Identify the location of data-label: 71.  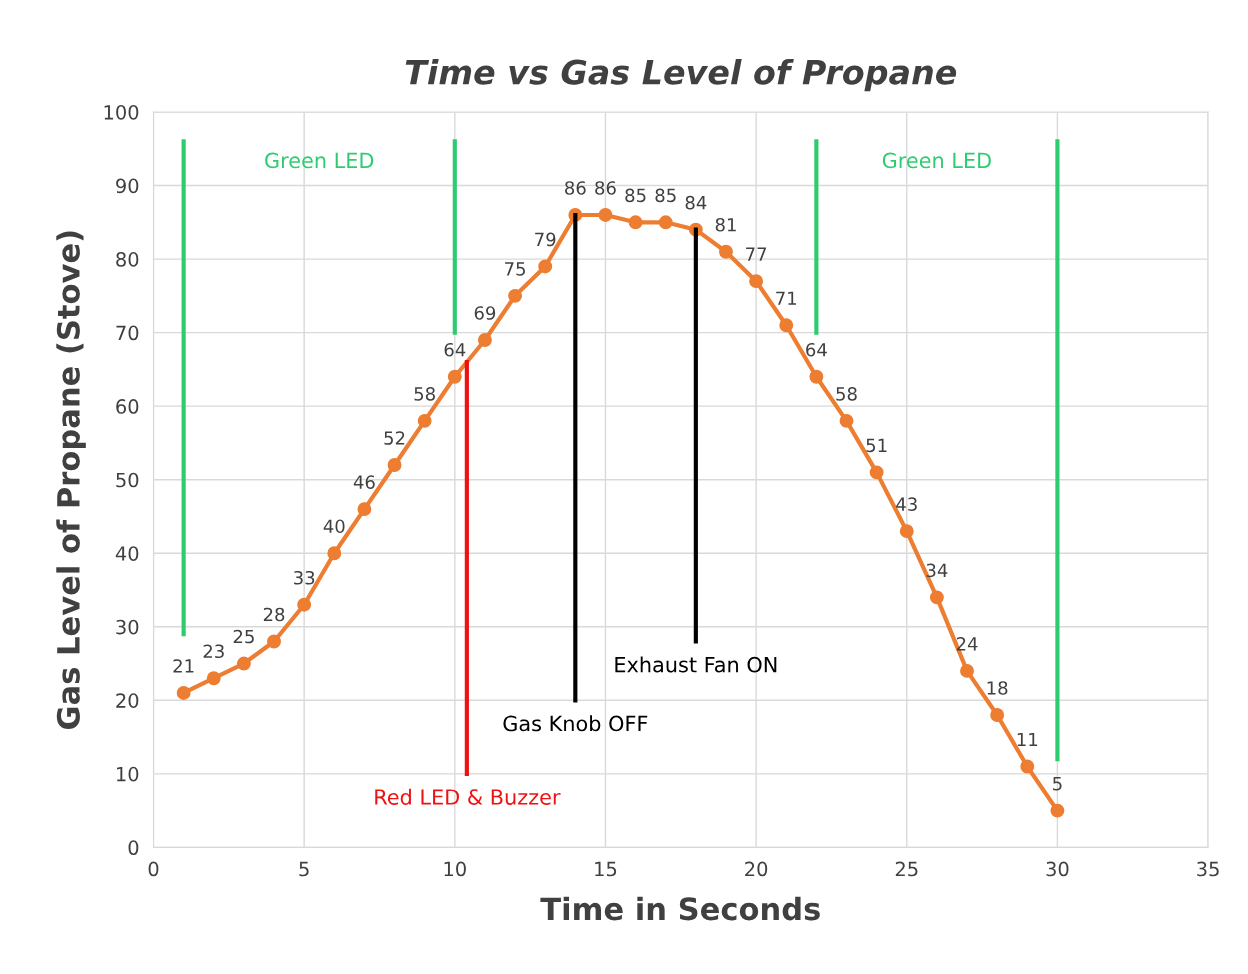
(786, 298).